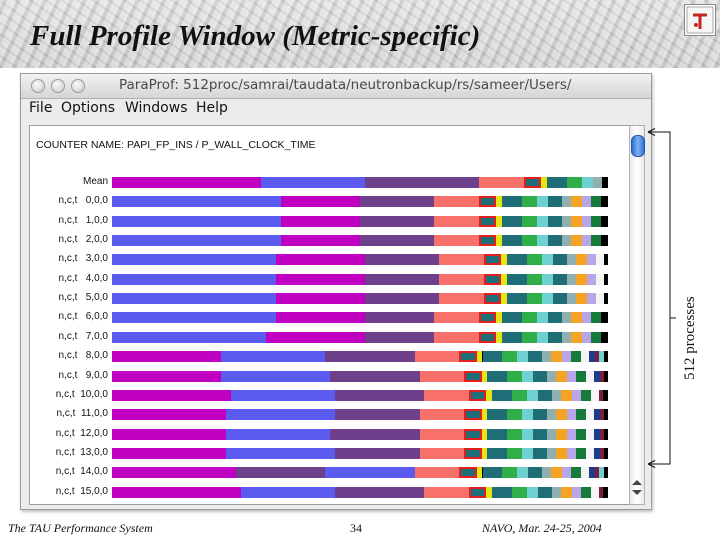 Image resolution: width=720 pixels, height=540 pixels. What do you see at coordinates (638, 146) in the screenshot?
I see `scroll-thumb` at bounding box center [638, 146].